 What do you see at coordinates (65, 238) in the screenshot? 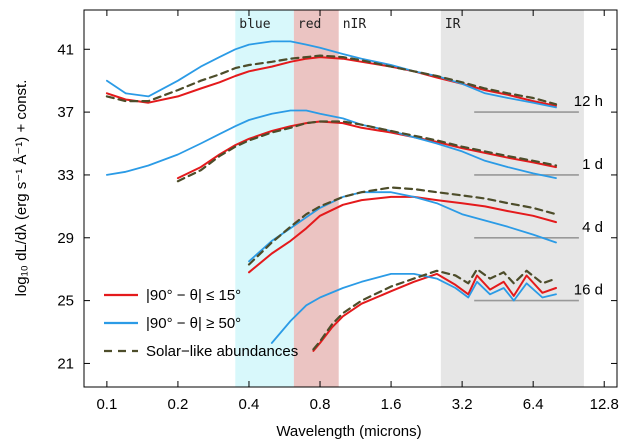
I see `y-tick-label: 29` at bounding box center [65, 238].